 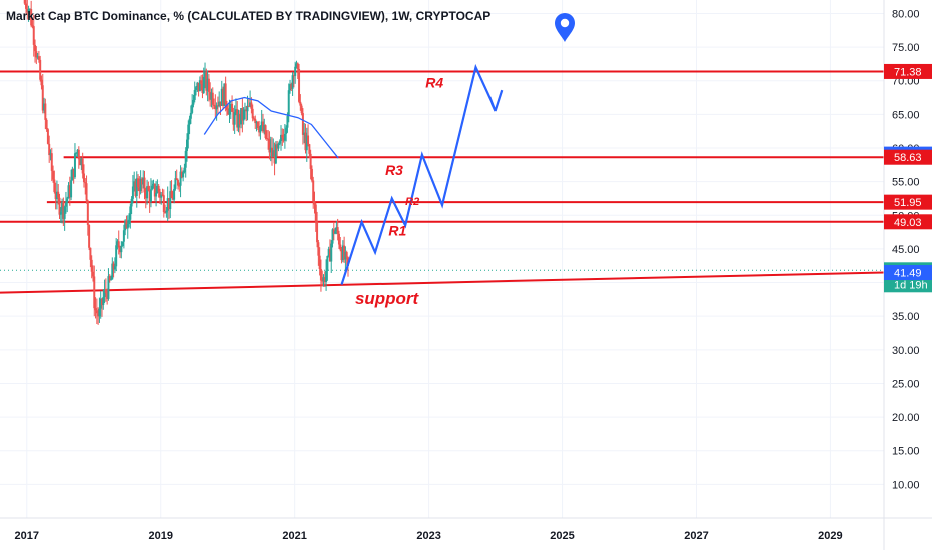 What do you see at coordinates (394, 170) in the screenshot?
I see `annotation-r3: R3` at bounding box center [394, 170].